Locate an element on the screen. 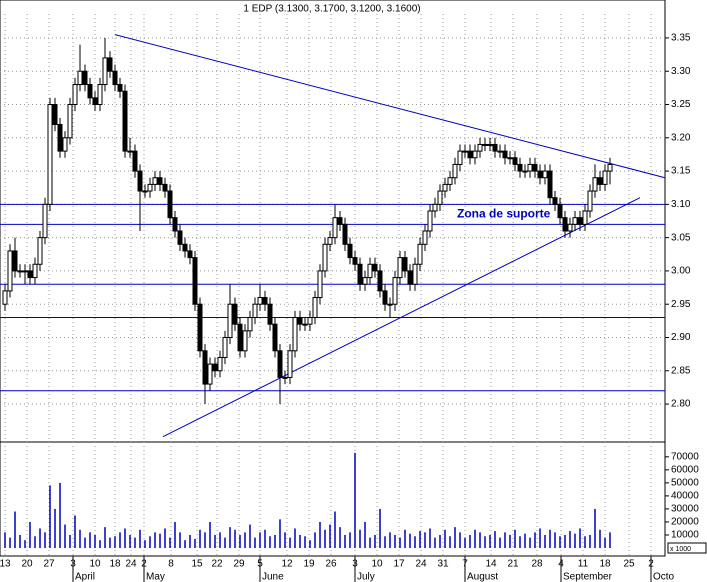 This screenshot has width=707, height=582. volume-tick-label: 50000 is located at coordinates (685, 483).